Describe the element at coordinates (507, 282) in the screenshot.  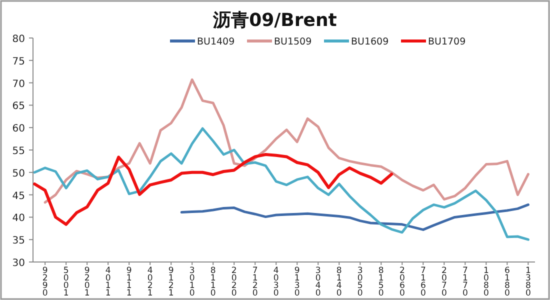
I see `x-tick-label: 6180` at that location.